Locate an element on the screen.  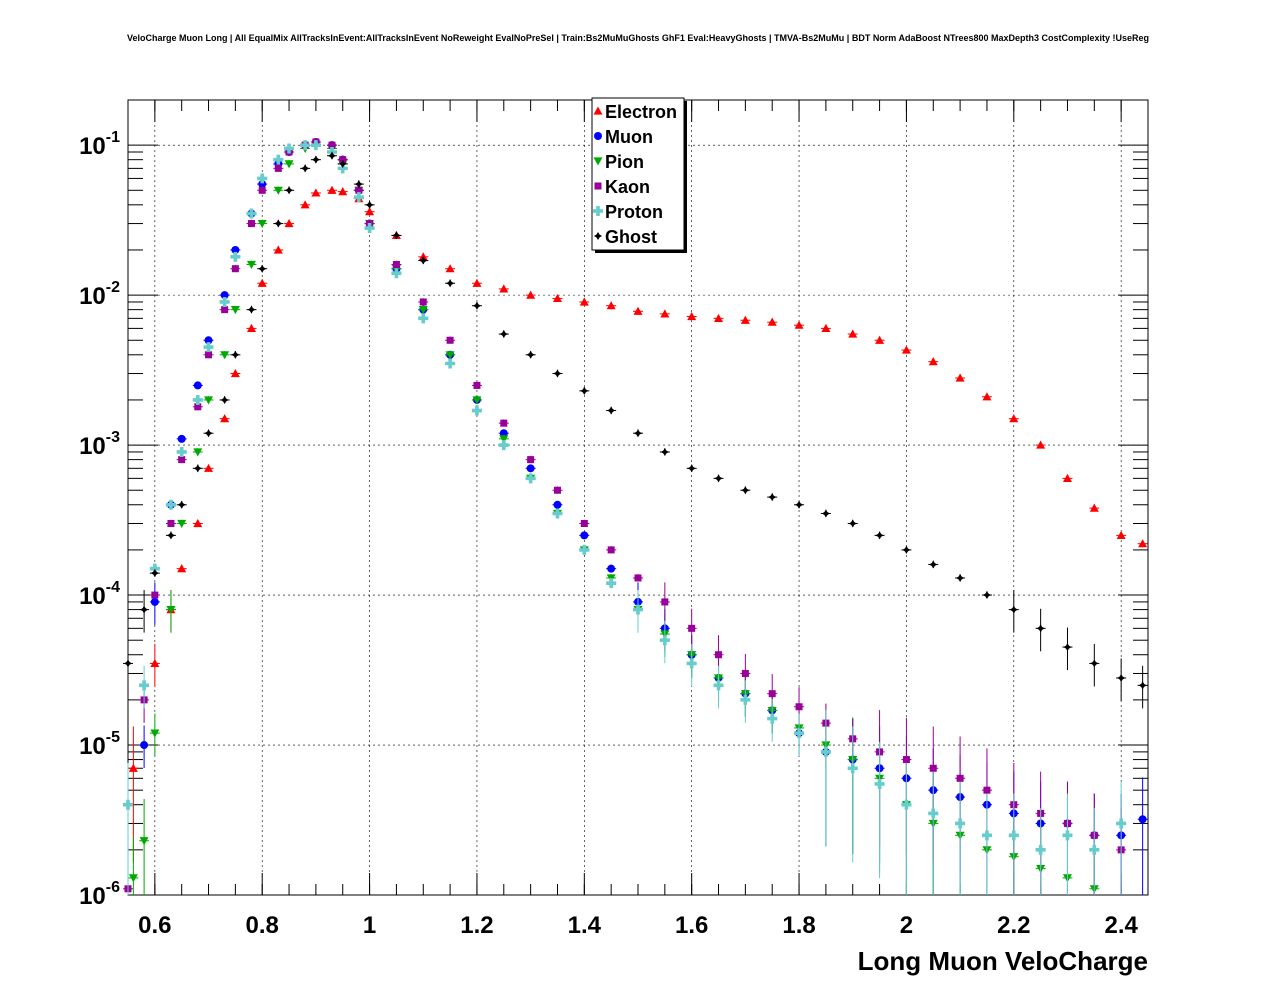
legend-label-pion: Pion is located at coordinates (624, 162).